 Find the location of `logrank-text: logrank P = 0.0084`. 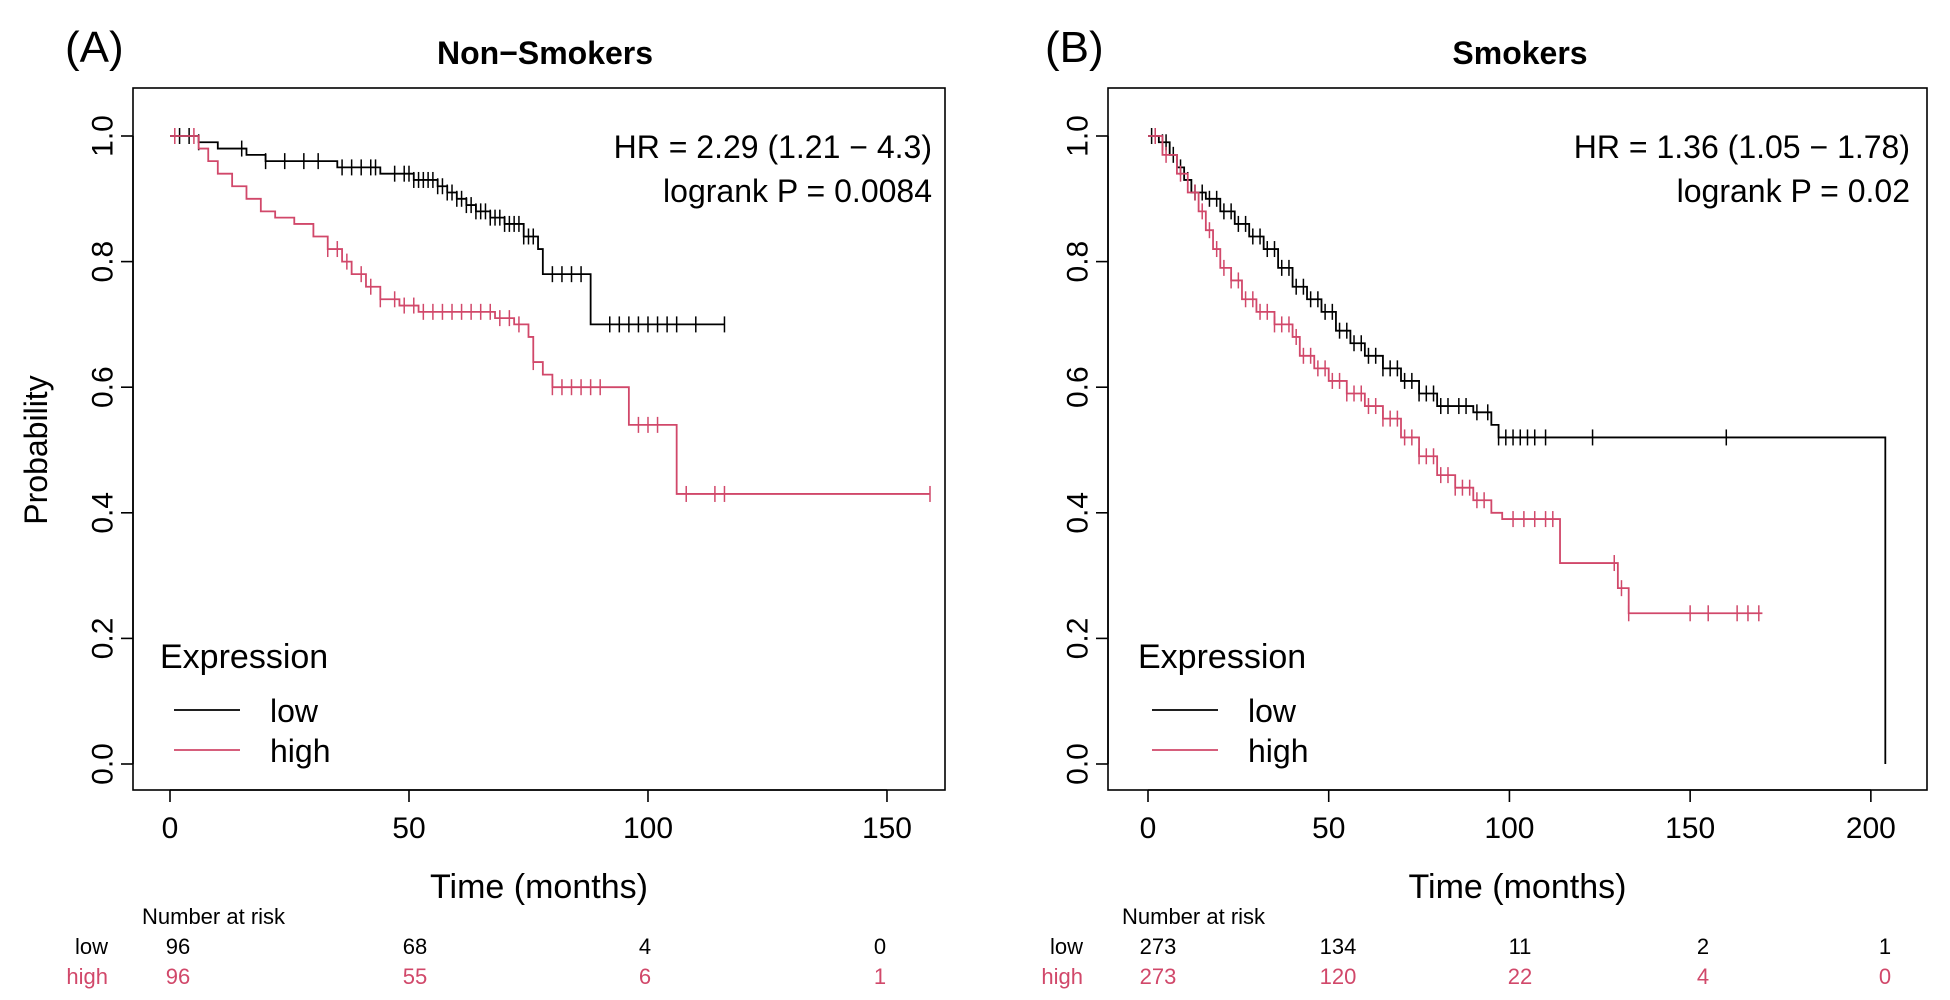

logrank-text: logrank P = 0.0084 is located at coordinates (797, 191).